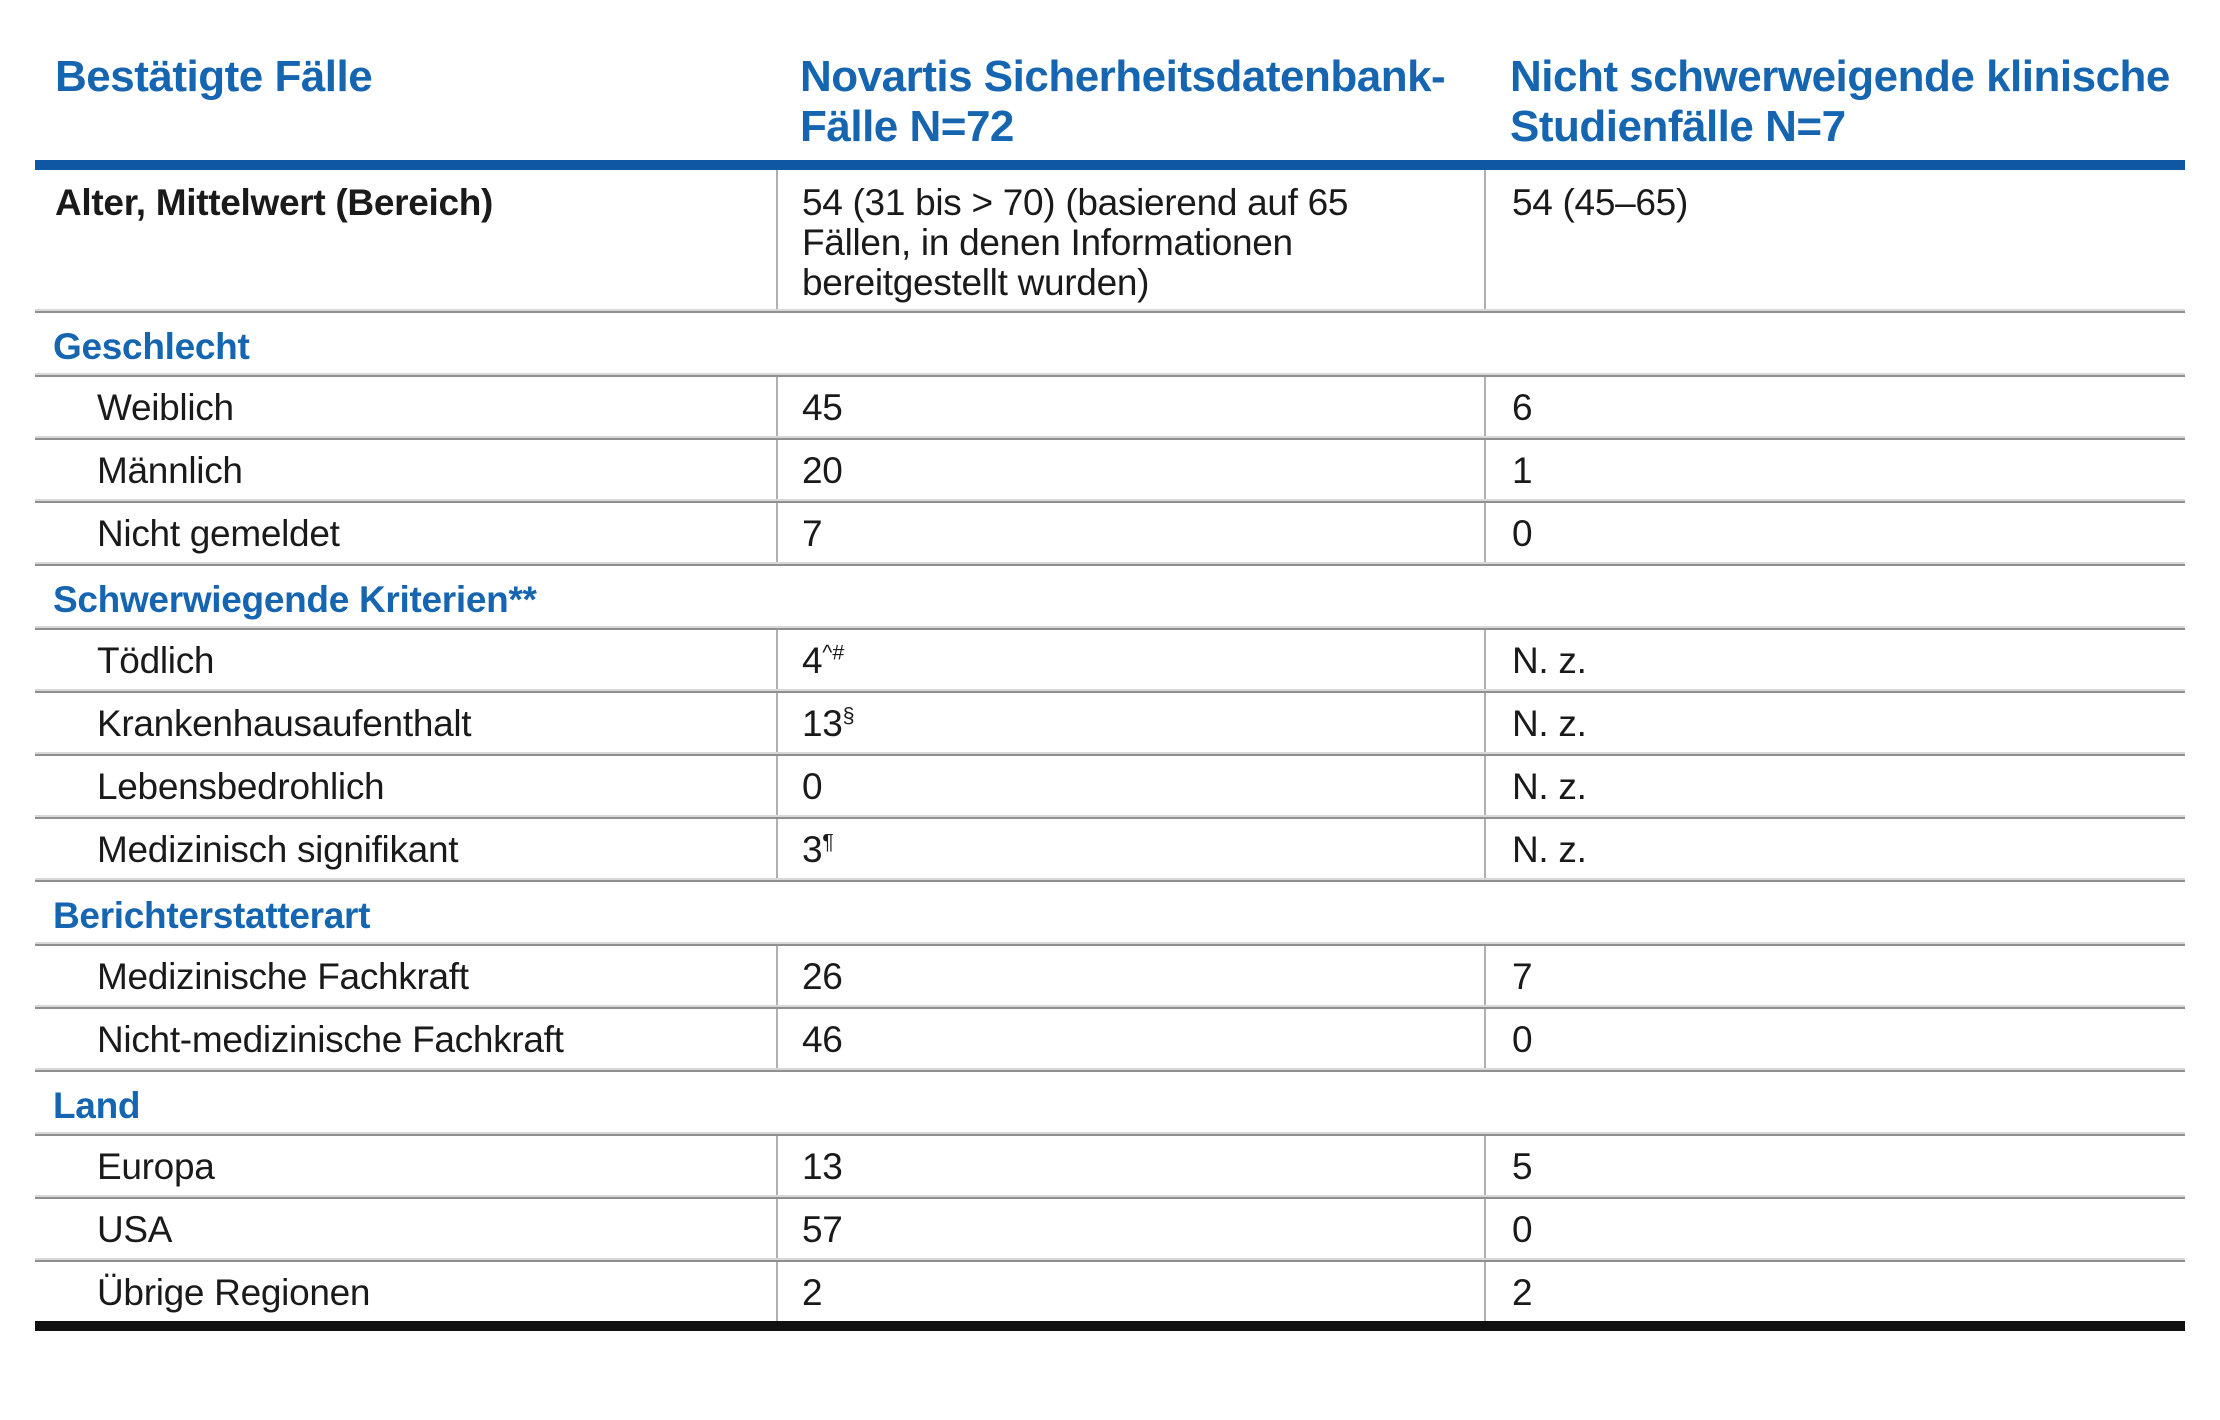 The width and height of the screenshot is (2220, 1420). I want to click on row-label: Weiblich, so click(165, 407).